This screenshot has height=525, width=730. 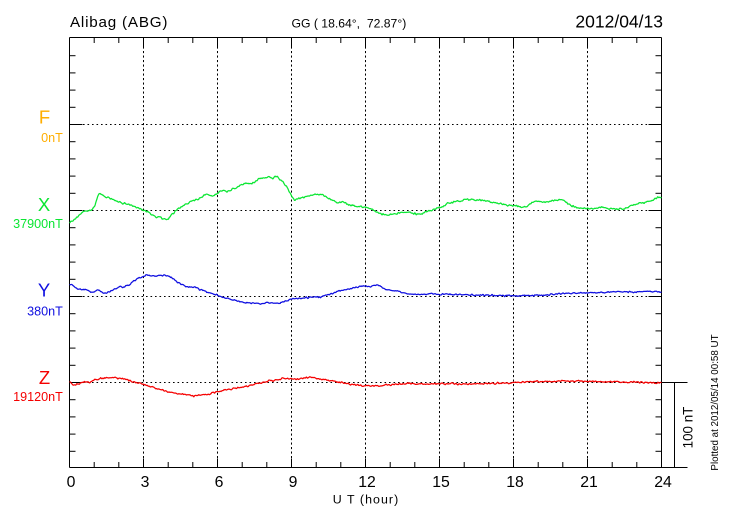 I want to click on svg-text: Plotted at 2012/05/14 00:58 UT, so click(x=715, y=402).